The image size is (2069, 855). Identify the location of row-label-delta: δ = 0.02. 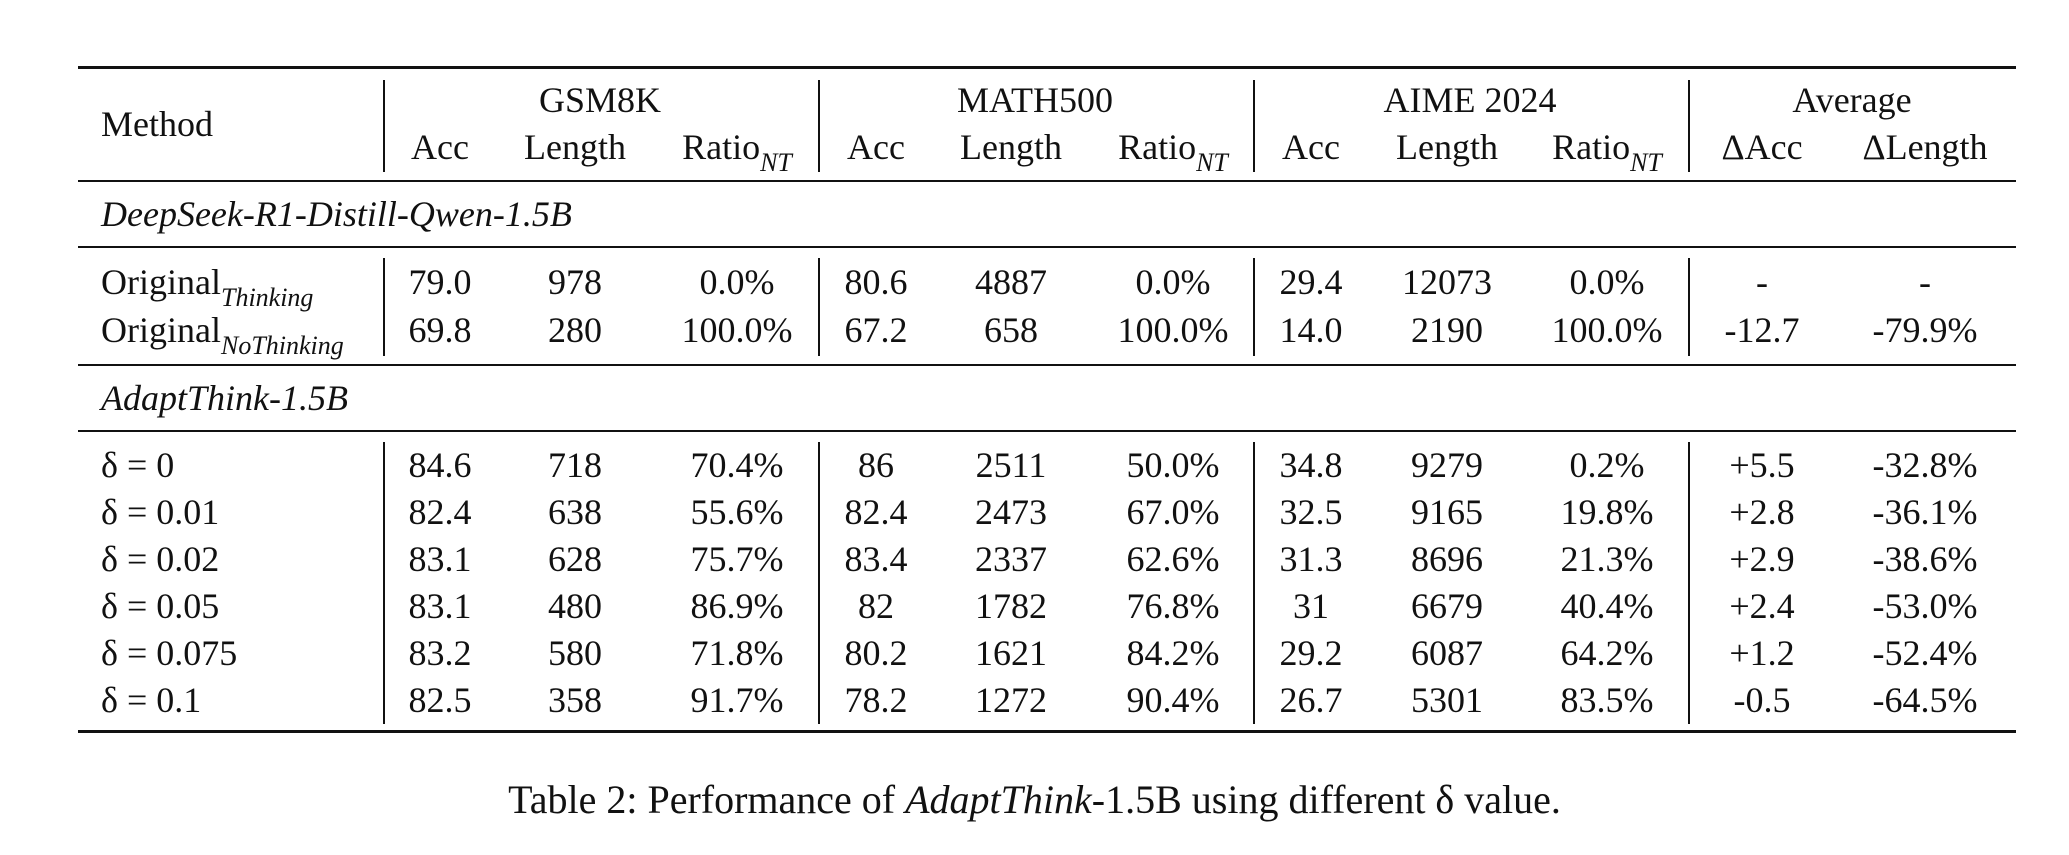
(160, 559).